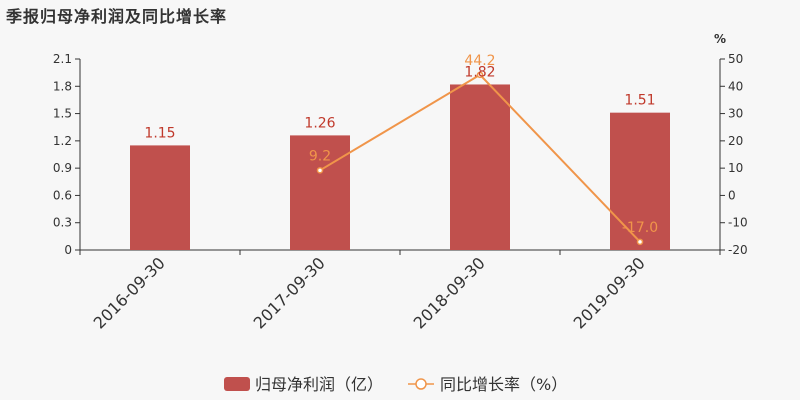  I want to click on y-right-tick-label: 50, so click(735, 59).